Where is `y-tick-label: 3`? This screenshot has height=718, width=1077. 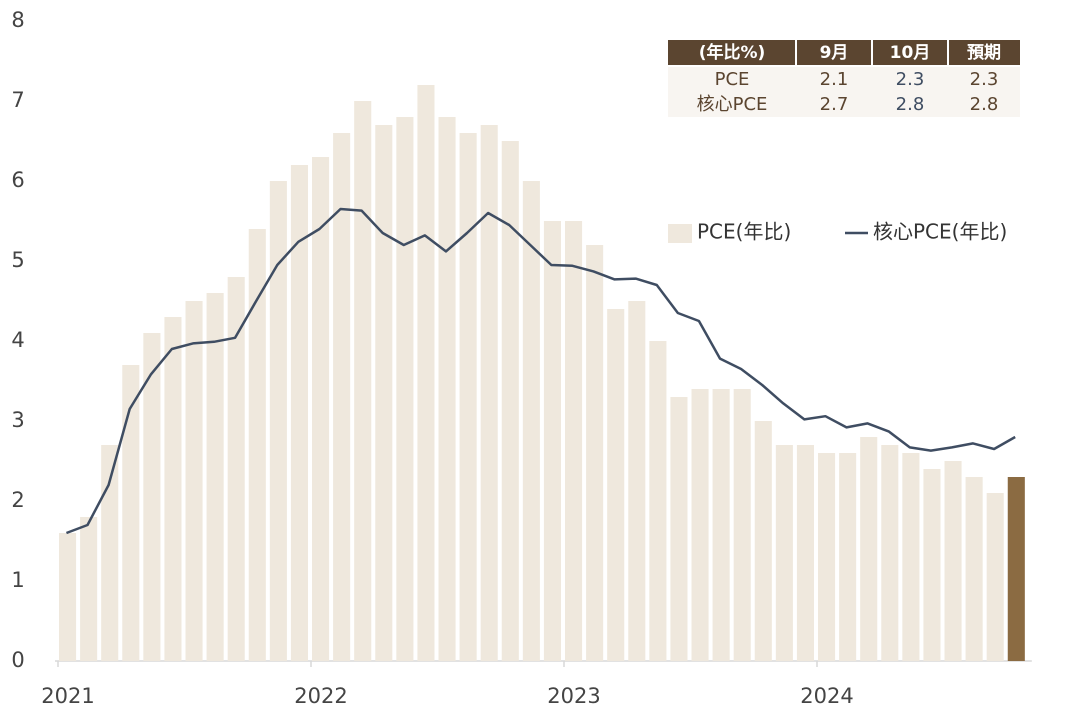
y-tick-label: 3 is located at coordinates (17, 420).